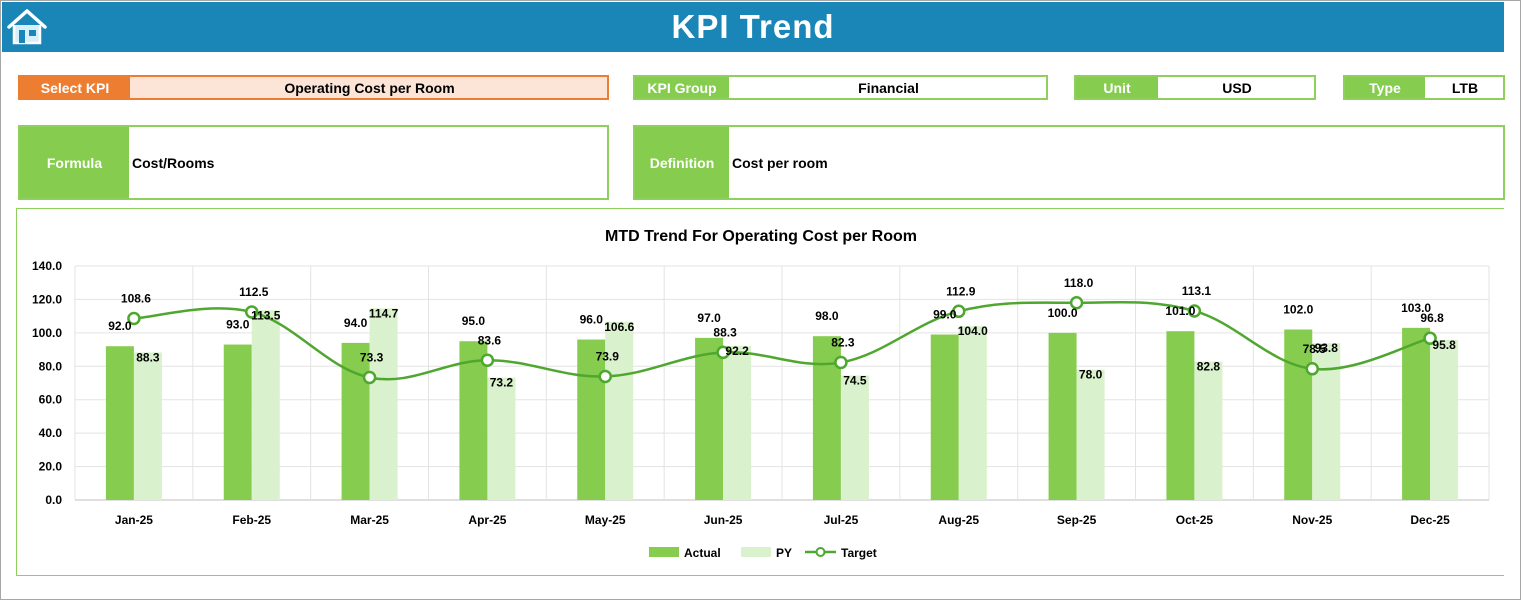  What do you see at coordinates (266, 315) in the screenshot?
I see `data-label-py: 113.5` at bounding box center [266, 315].